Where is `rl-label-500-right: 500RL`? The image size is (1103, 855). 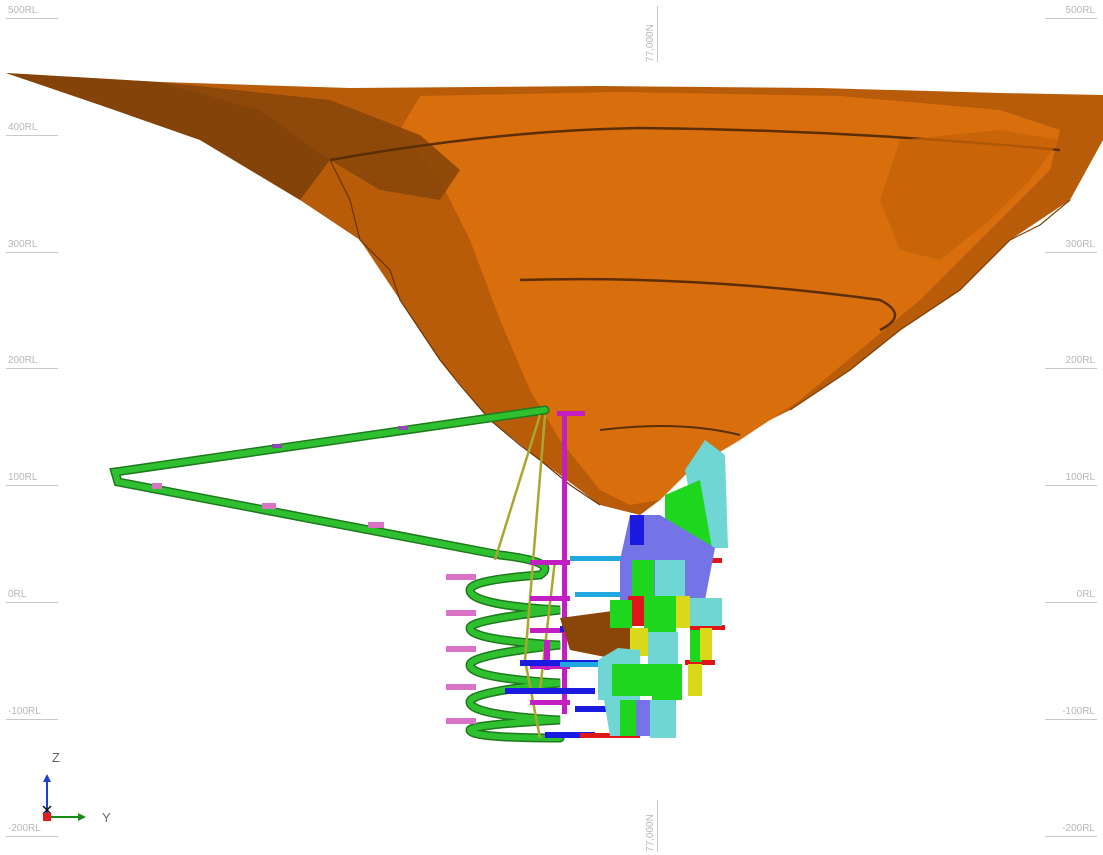
rl-label-500-right: 500RL is located at coordinates (1080, 10).